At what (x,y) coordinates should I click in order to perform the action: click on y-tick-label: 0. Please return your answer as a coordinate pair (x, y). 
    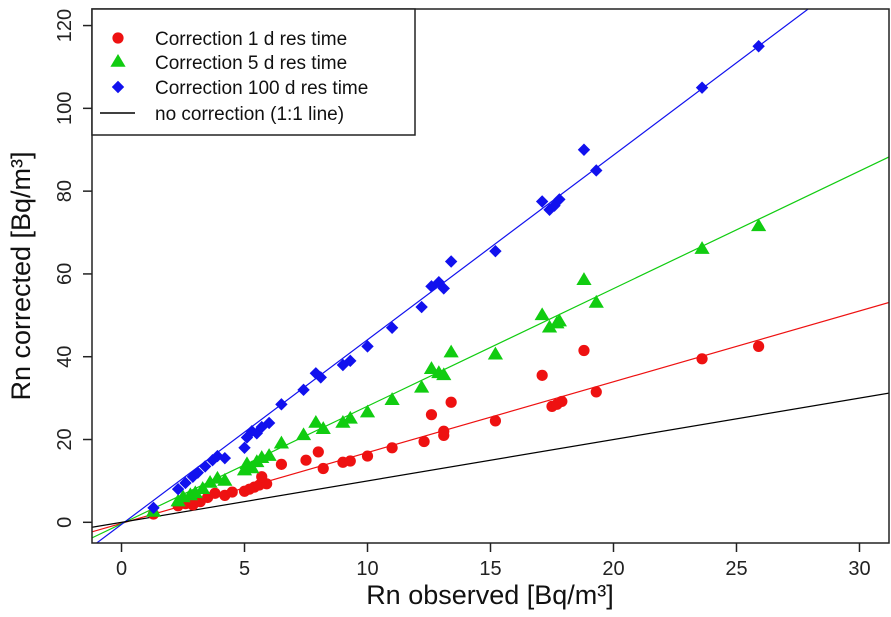
    Looking at the image, I should click on (65, 522).